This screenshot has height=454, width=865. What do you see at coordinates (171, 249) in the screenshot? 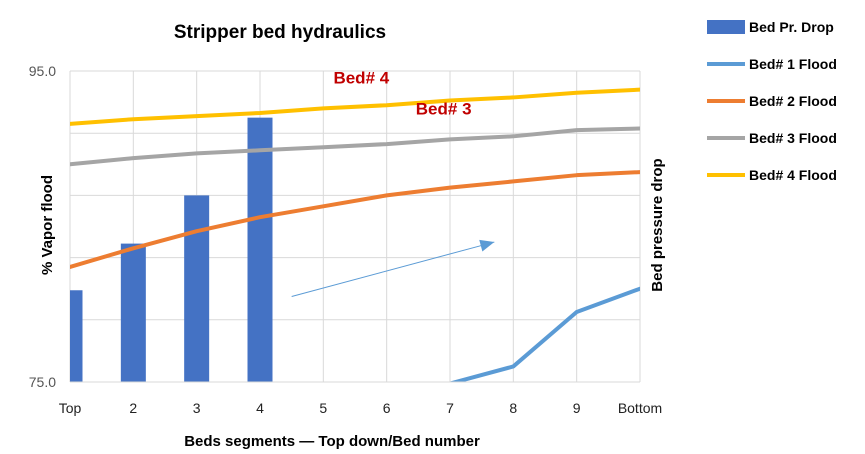
I see `bar-series` at bounding box center [171, 249].